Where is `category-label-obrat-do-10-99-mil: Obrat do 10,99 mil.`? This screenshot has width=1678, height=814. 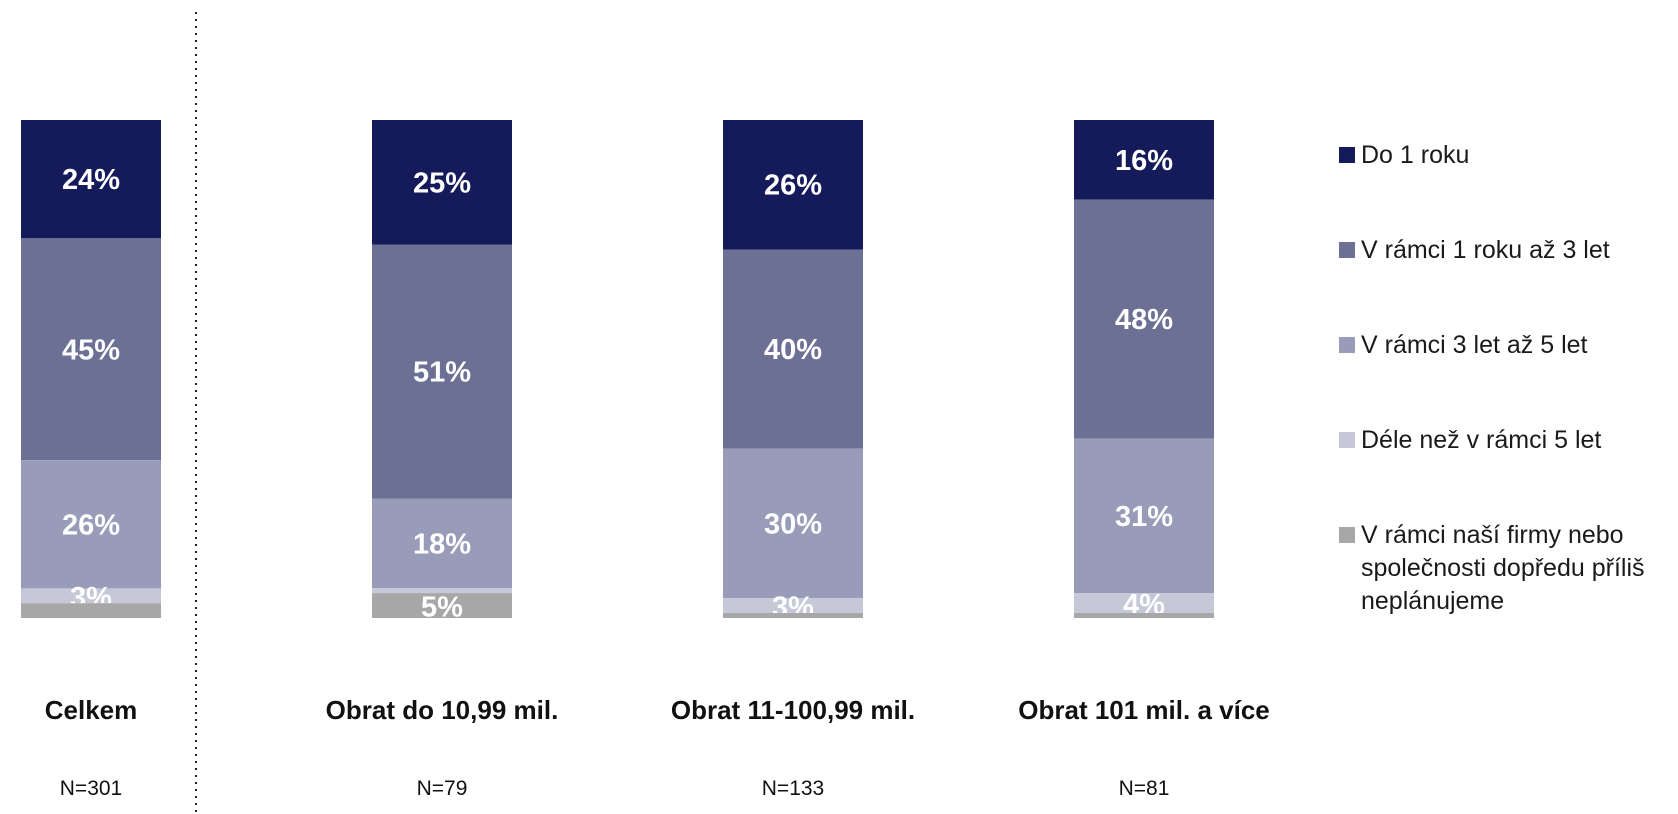 category-label-obrat-do-10-99-mil: Obrat do 10,99 mil. is located at coordinates (442, 710).